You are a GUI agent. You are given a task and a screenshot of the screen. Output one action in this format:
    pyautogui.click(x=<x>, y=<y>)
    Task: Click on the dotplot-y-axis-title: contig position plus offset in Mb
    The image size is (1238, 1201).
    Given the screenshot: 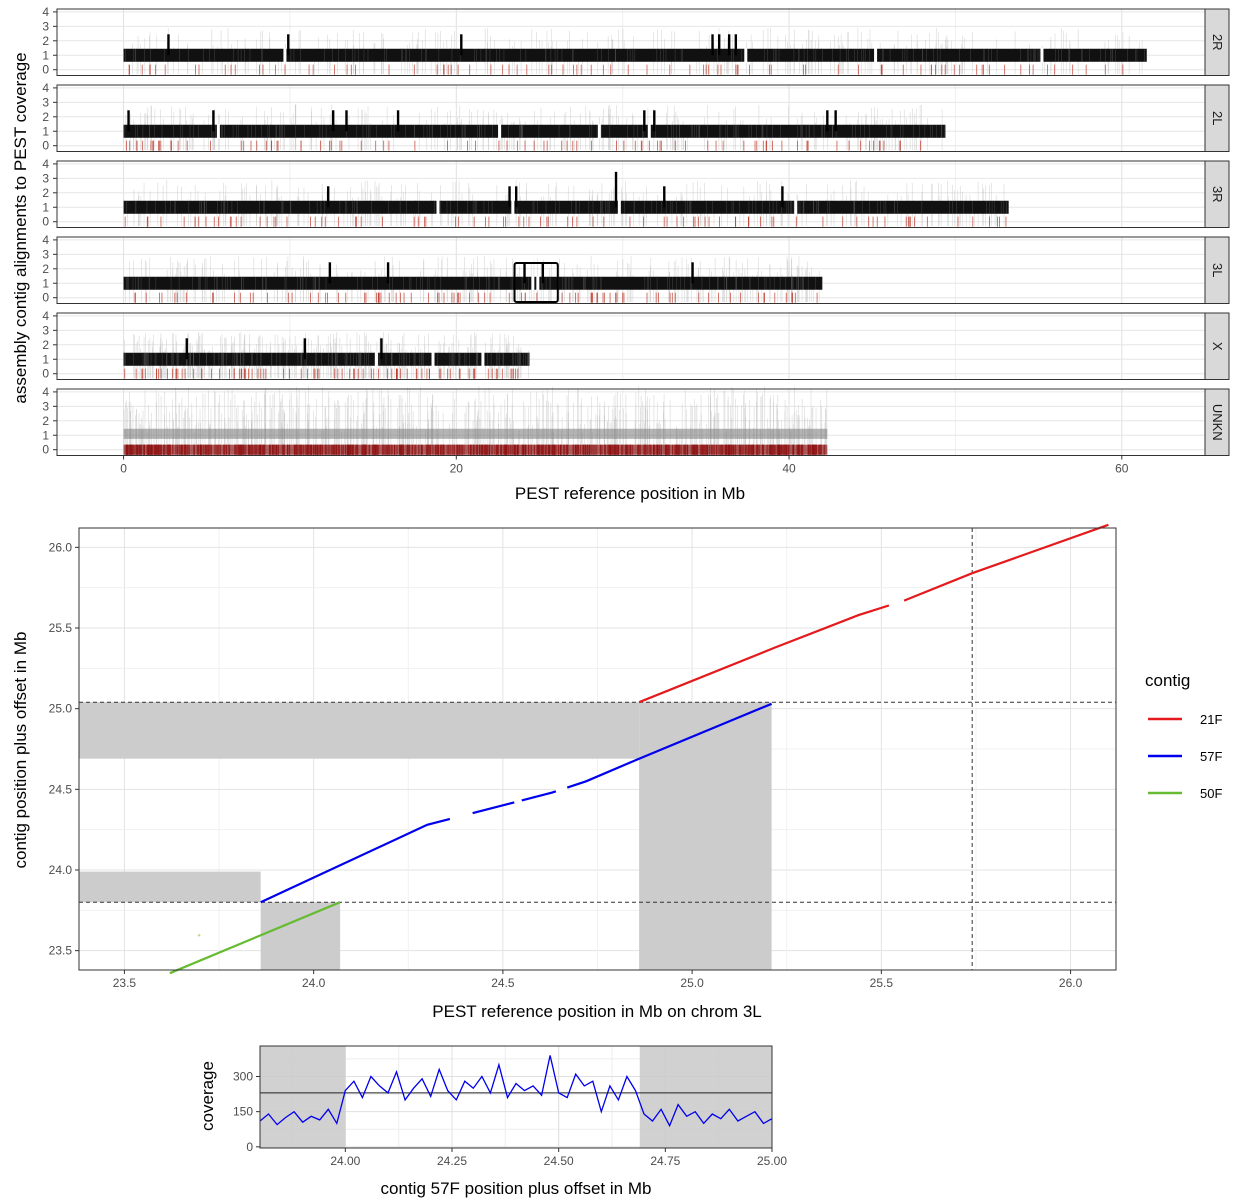 What is the action you would take?
    pyautogui.click(x=20, y=750)
    